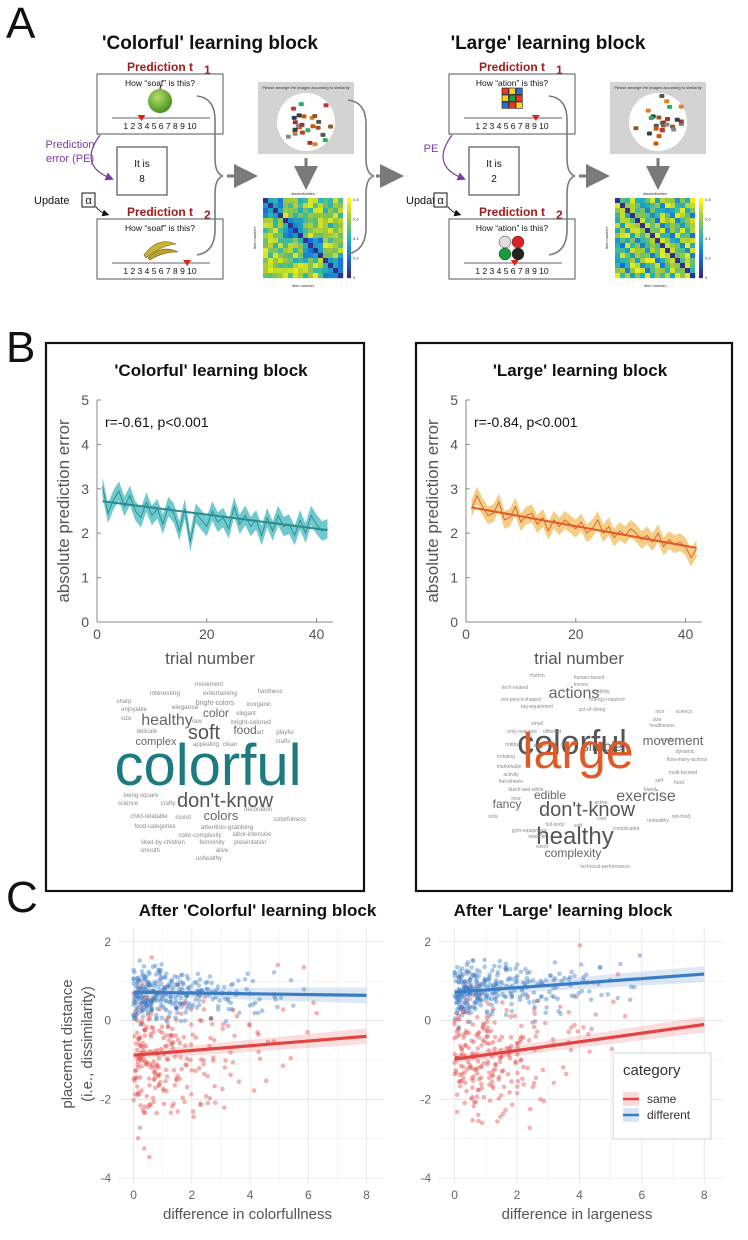  Describe the element at coordinates (423, 201) in the screenshot. I see `update-label: Update` at that location.